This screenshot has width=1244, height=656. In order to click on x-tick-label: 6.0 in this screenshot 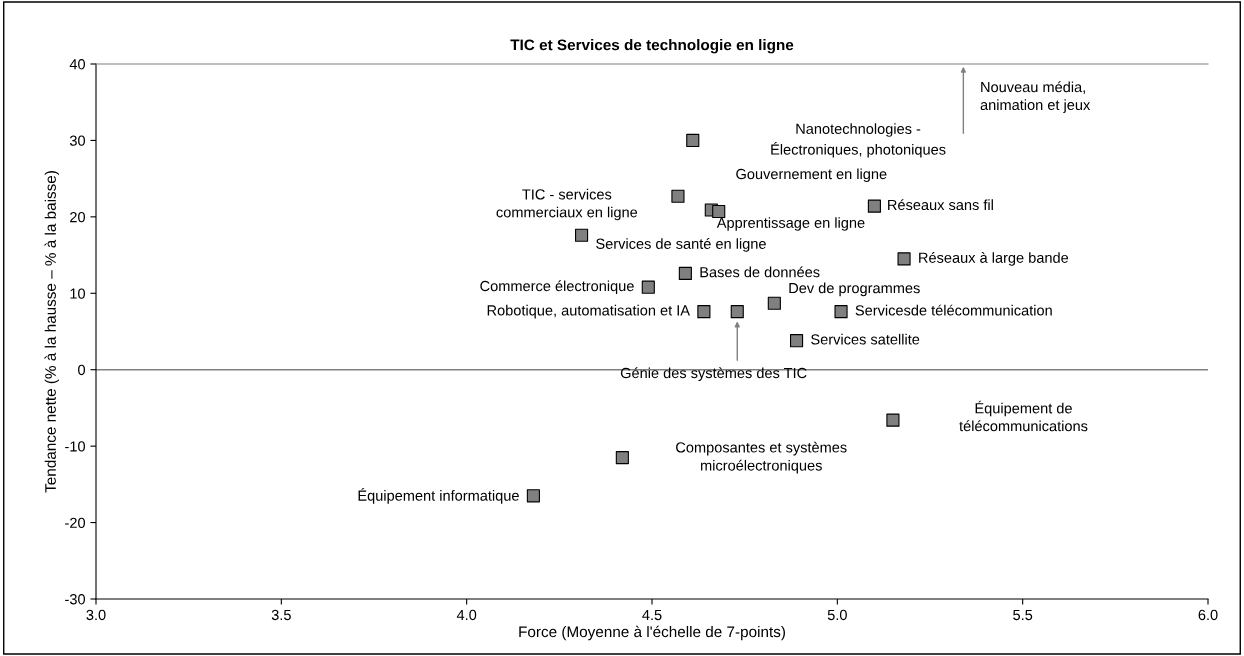, I will do `click(1208, 615)`.